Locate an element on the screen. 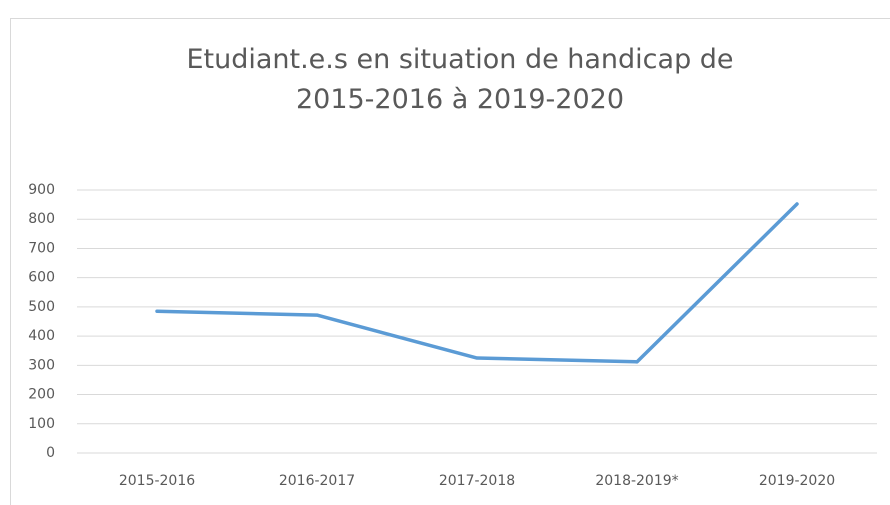 The width and height of the screenshot is (890, 505). y-tick-label: 100 is located at coordinates (41, 424).